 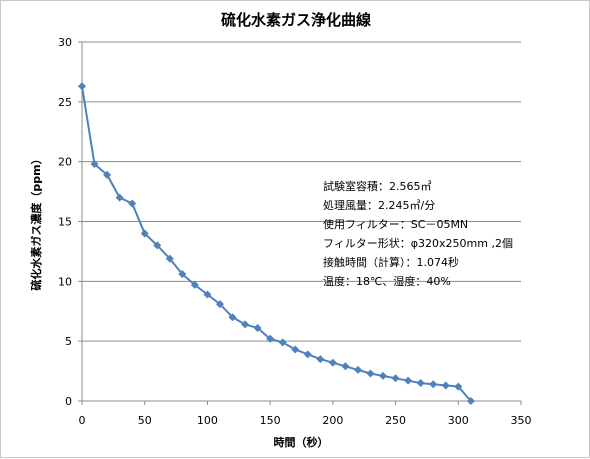 I want to click on y-tick-label: 15, so click(x=65, y=222).